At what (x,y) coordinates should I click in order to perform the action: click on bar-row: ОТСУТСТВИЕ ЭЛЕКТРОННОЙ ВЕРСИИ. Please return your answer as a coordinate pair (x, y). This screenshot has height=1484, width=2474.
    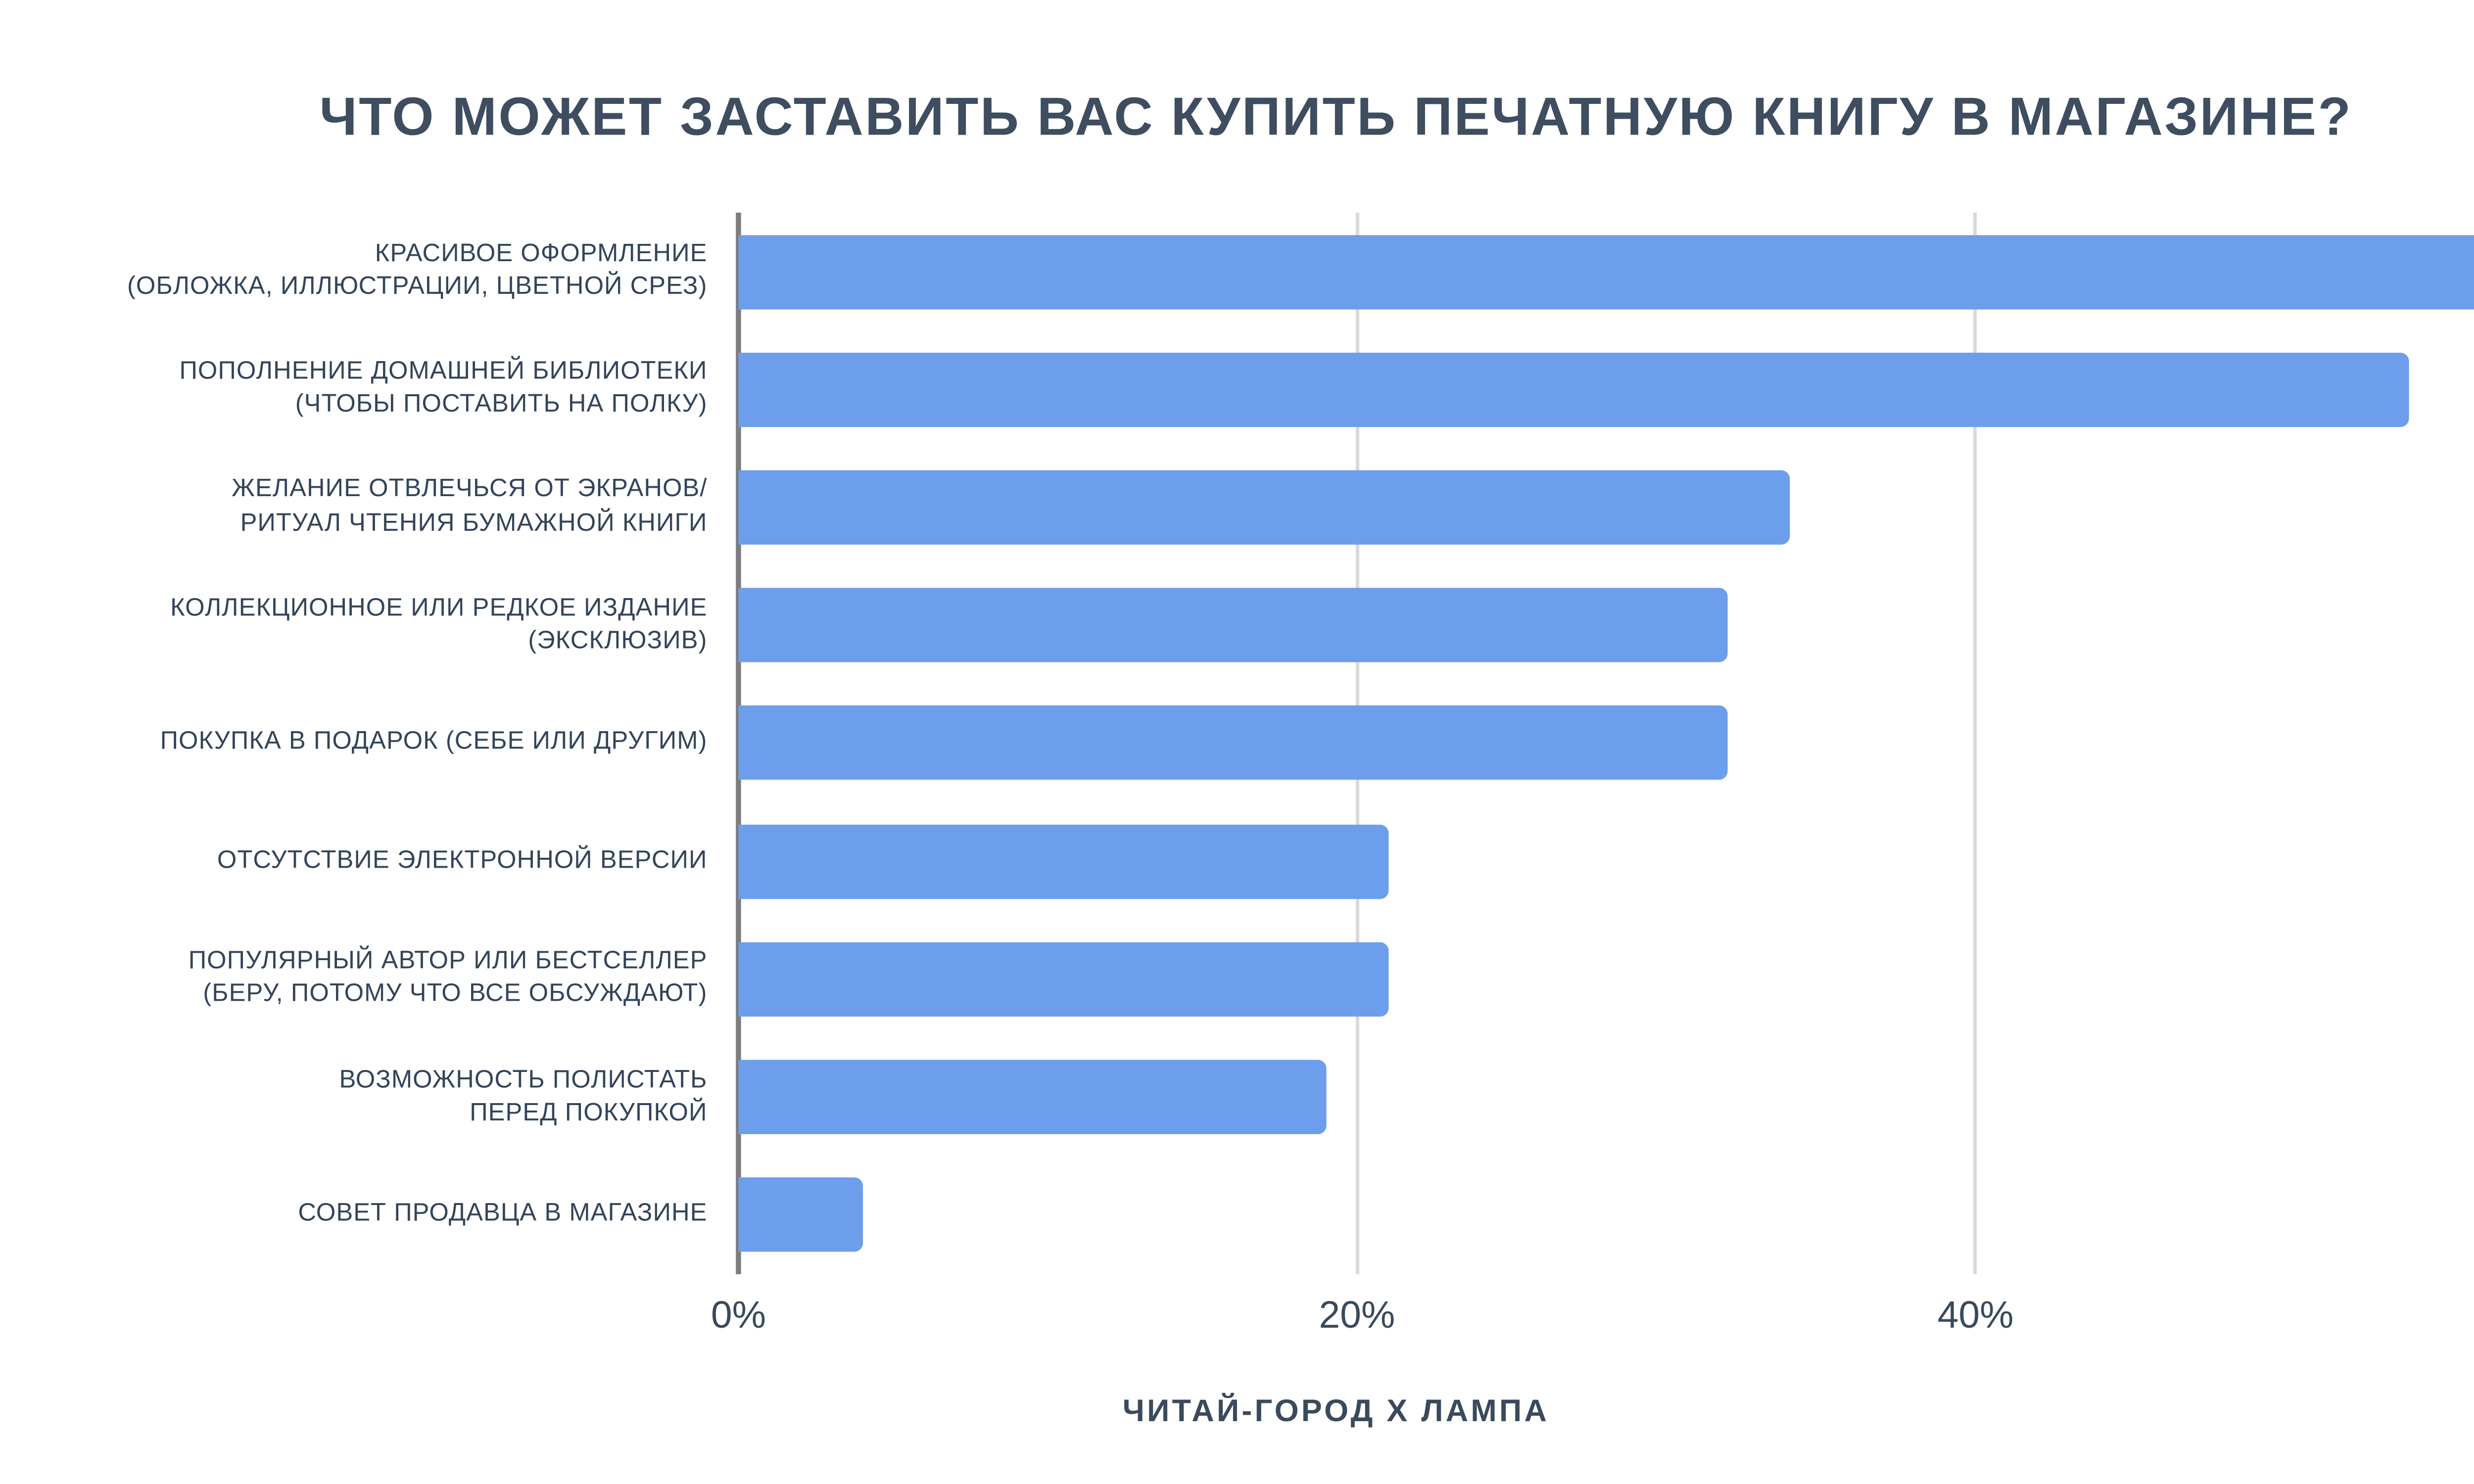
    Looking at the image, I should click on (1346, 861).